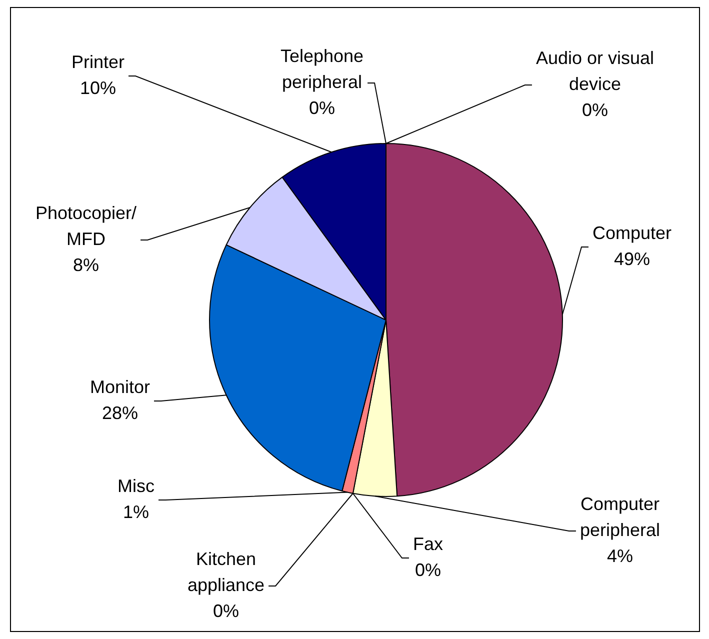 The width and height of the screenshot is (709, 639). Describe the element at coordinates (322, 69) in the screenshot. I see `category-label: Telephone peripheral` at that location.